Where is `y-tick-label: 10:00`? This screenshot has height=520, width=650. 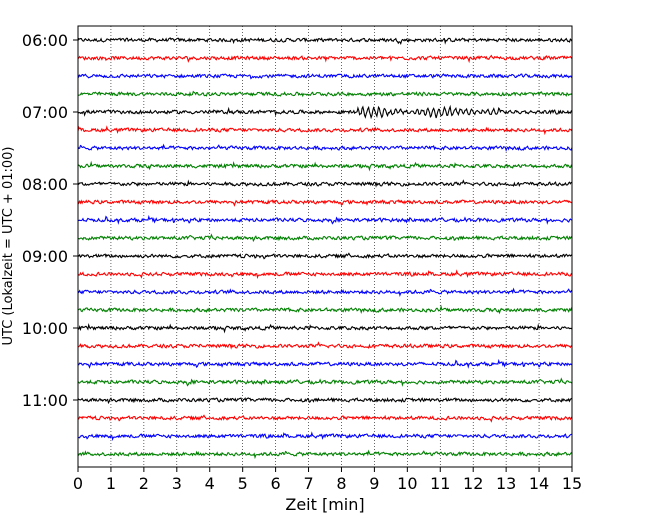
y-tick-label: 10:00 is located at coordinates (45, 328).